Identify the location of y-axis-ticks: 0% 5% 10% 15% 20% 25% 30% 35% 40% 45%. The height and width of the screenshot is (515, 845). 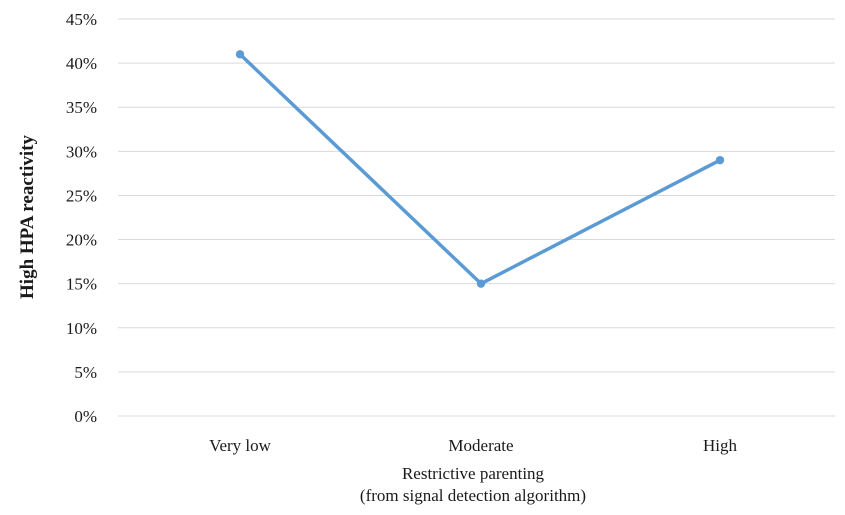
(81, 218).